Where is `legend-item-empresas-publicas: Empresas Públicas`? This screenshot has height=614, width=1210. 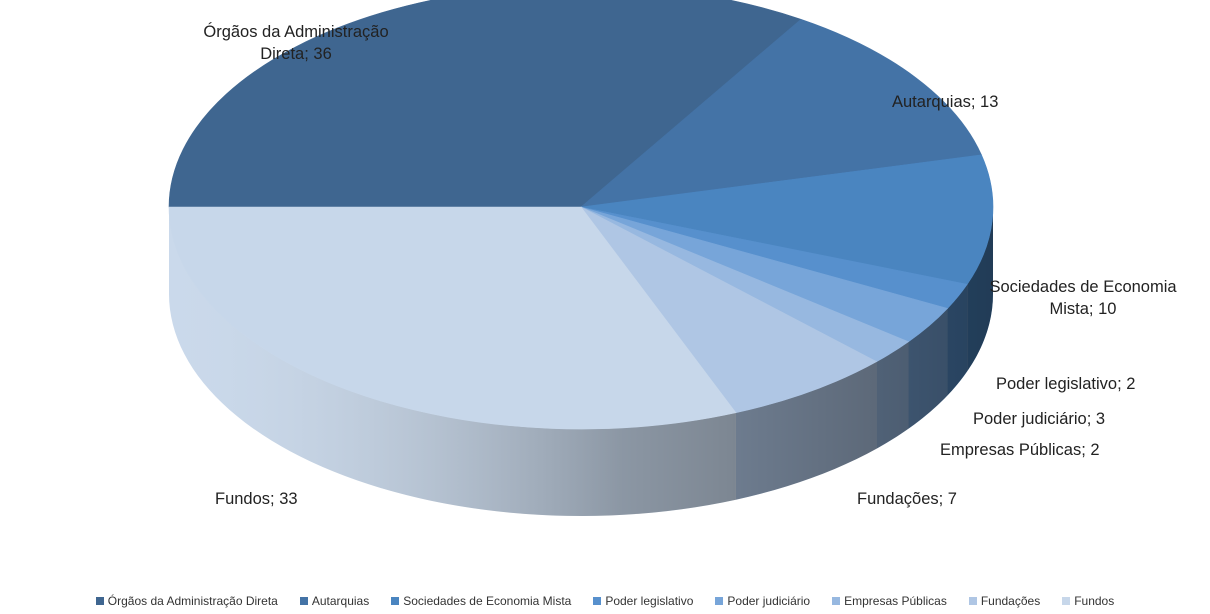 legend-item-empresas-publicas: Empresas Públicas is located at coordinates (889, 601).